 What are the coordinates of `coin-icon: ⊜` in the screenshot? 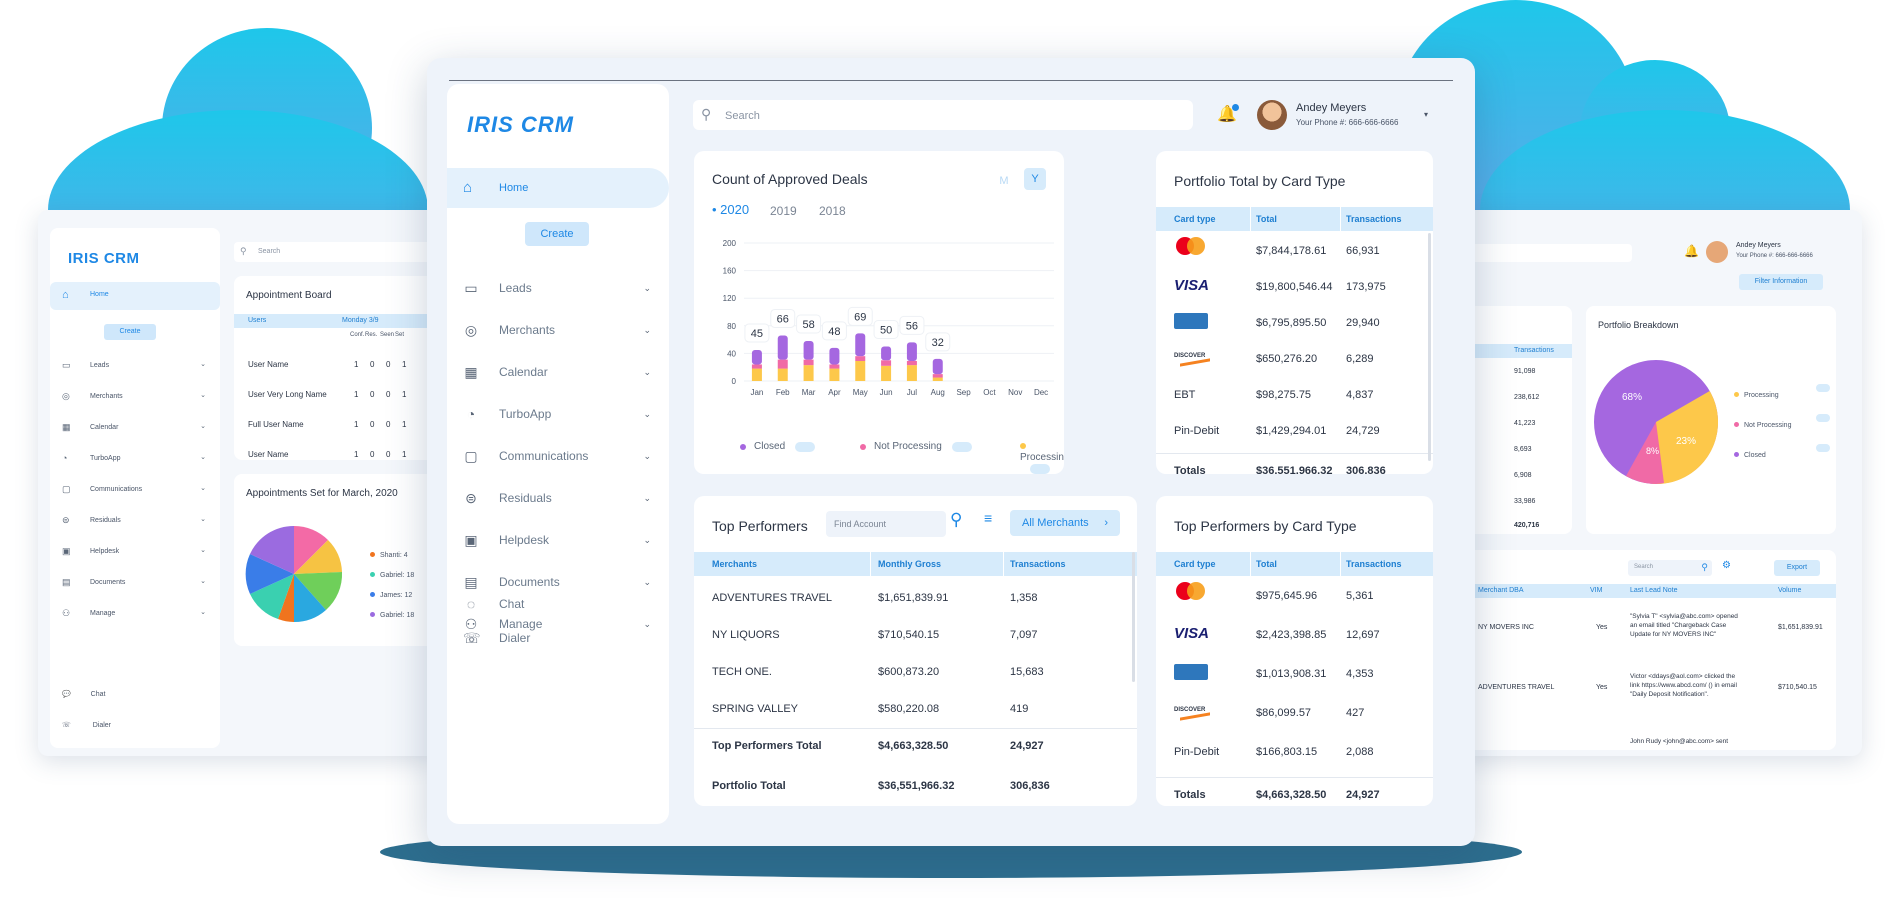 It's located at (471, 498).